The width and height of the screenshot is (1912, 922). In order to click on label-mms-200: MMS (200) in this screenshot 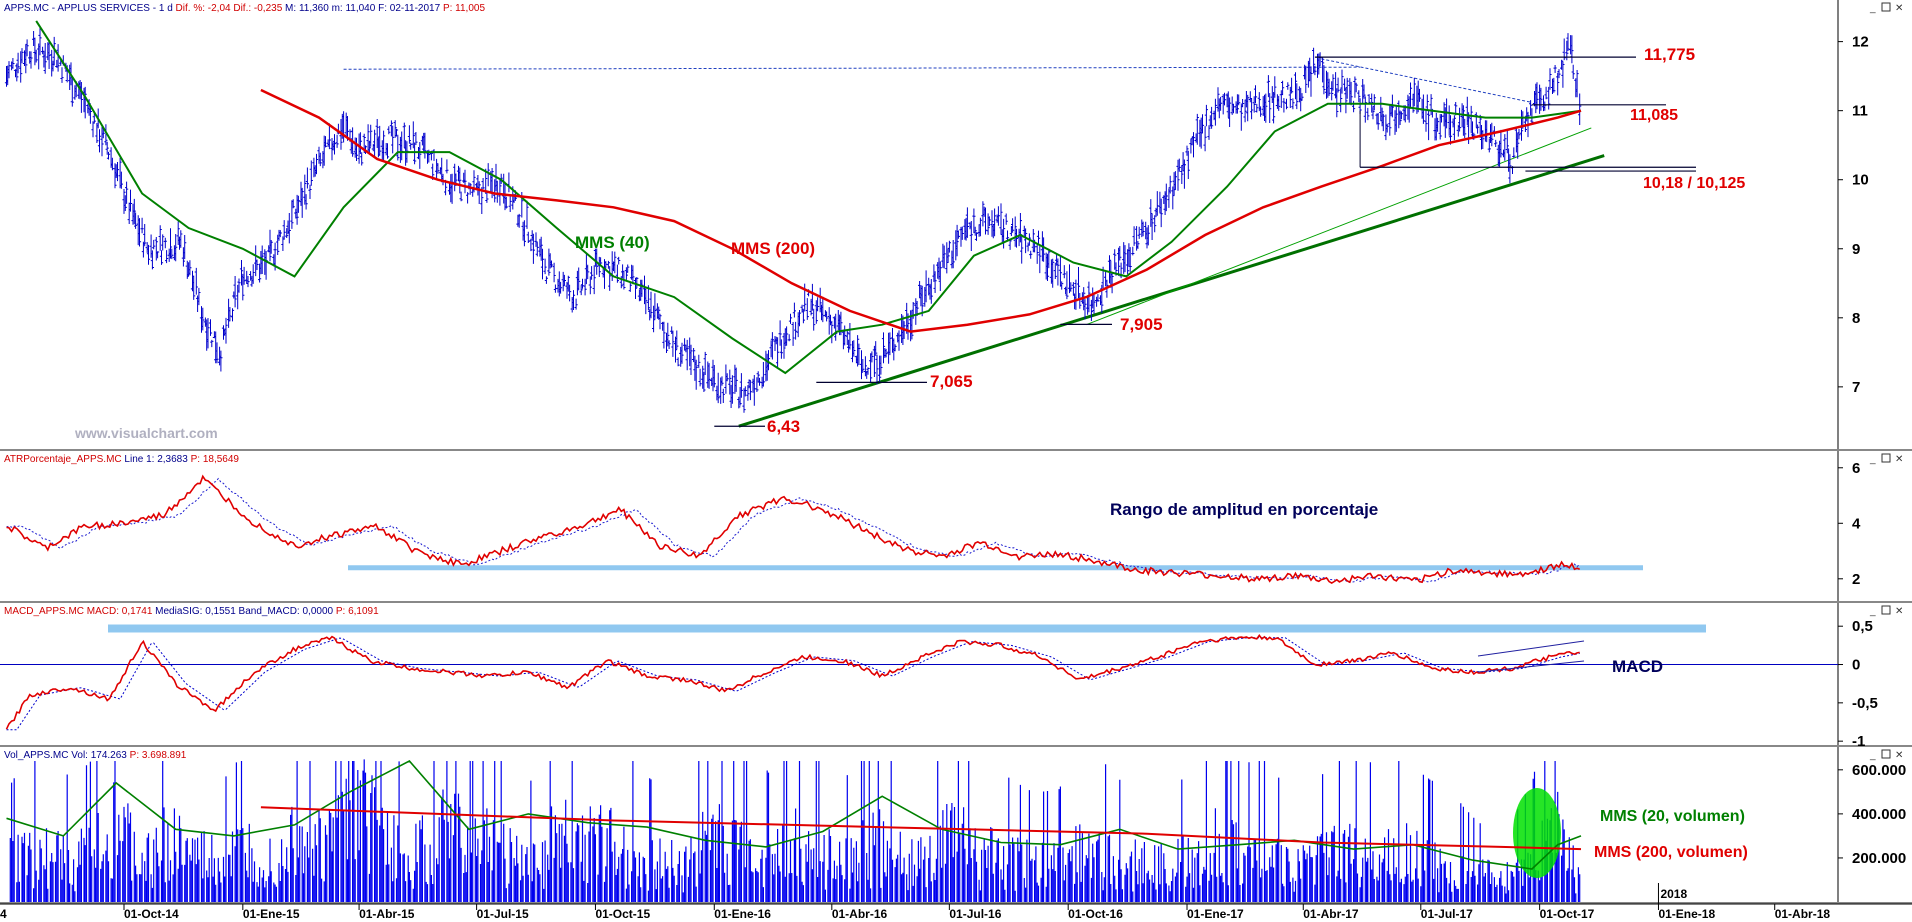, I will do `click(773, 248)`.